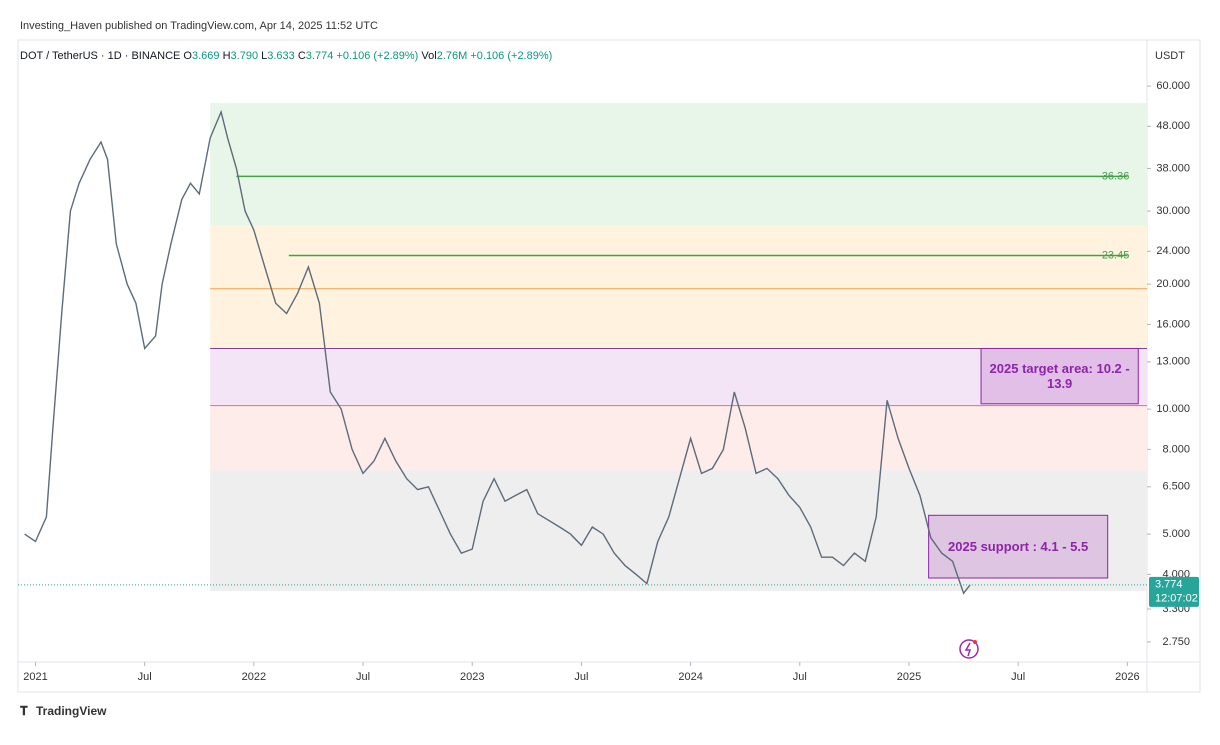 The height and width of the screenshot is (745, 1220). I want to click on annotation-wrap: 2025 target area: 10.2 - 13.9, so click(1059, 376).